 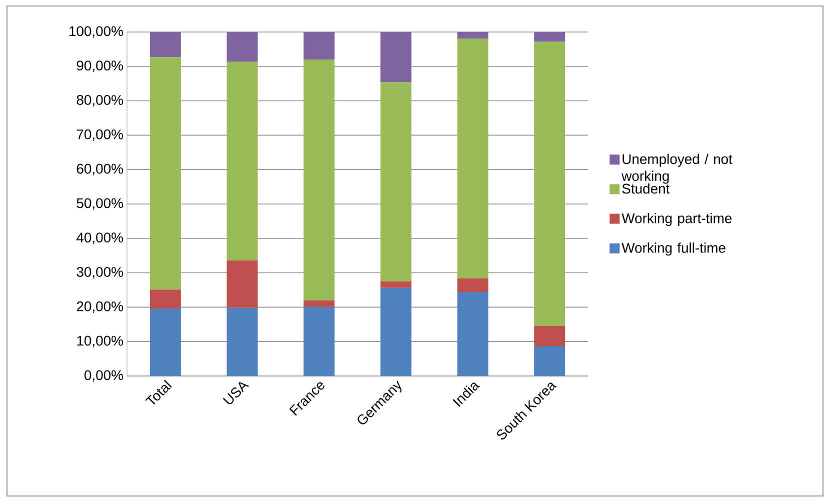 I want to click on x-tick-label: USA, so click(x=236, y=393).